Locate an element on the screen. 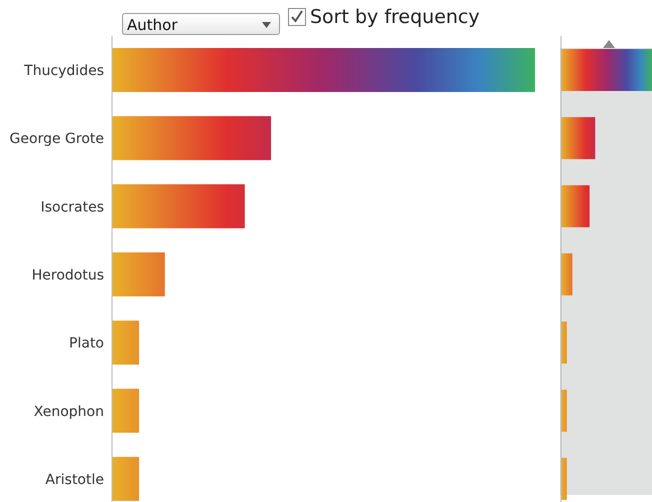 Image resolution: width=652 pixels, height=502 pixels. y-tick-label: Isocrates is located at coordinates (72, 207).